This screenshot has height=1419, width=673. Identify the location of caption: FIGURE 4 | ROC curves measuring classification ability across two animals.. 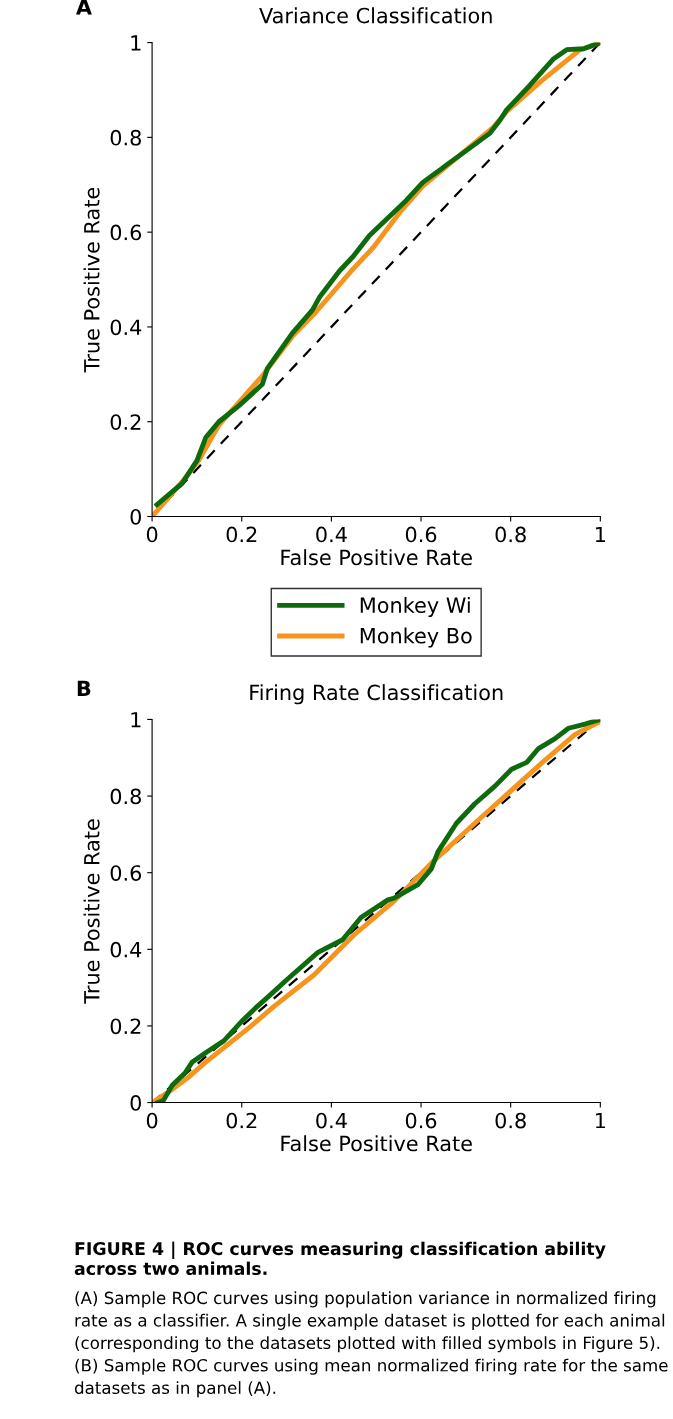
(340, 1258).